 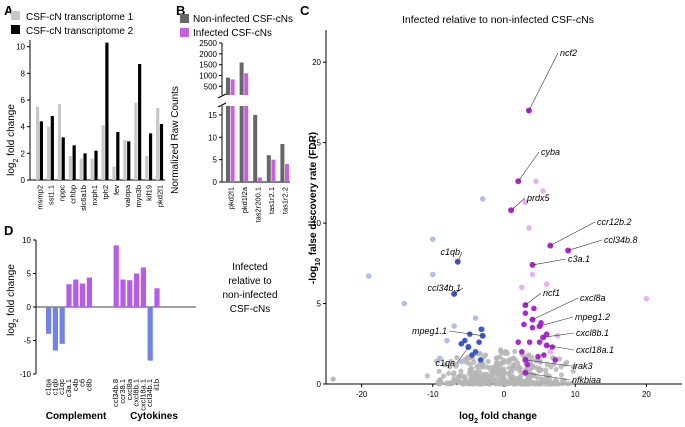 I want to click on panel-d-group-cytokines: Cytokines, so click(x=154, y=416).